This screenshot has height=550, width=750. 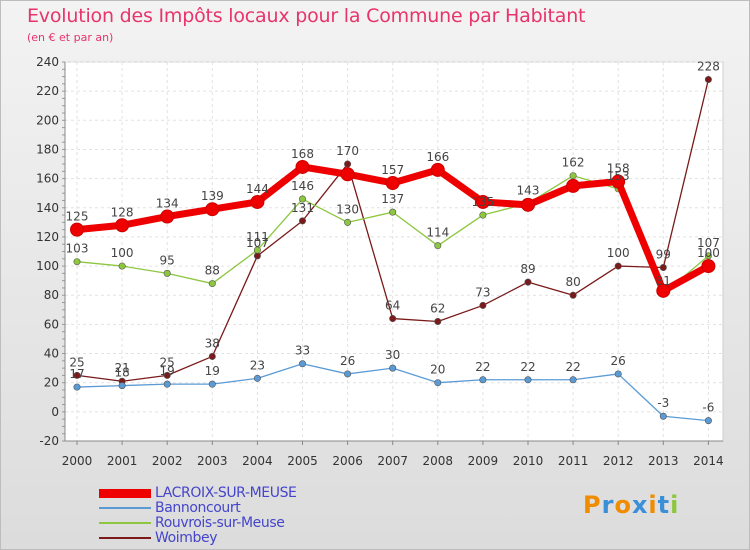 I want to click on y-tick-label: 40, so click(x=51, y=354).